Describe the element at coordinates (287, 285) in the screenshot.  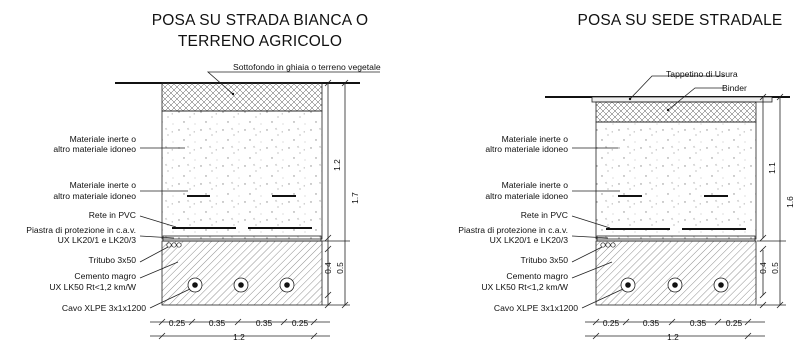
I see `left-cable-3-icon` at that location.